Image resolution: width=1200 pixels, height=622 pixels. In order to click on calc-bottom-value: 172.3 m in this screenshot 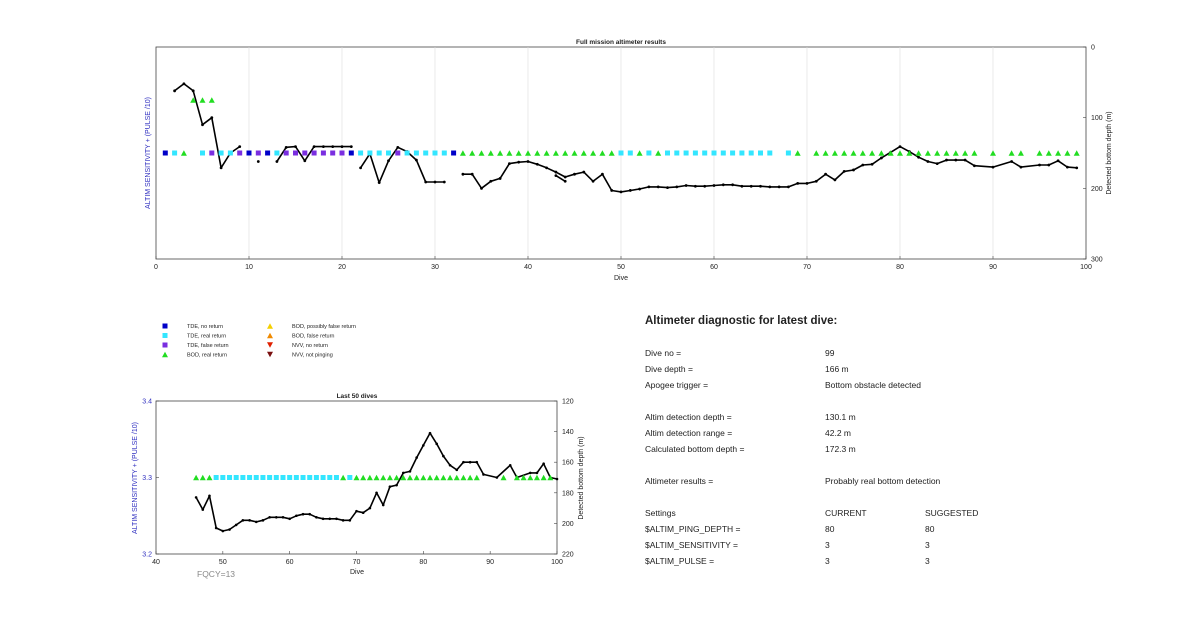, I will do `click(840, 449)`.